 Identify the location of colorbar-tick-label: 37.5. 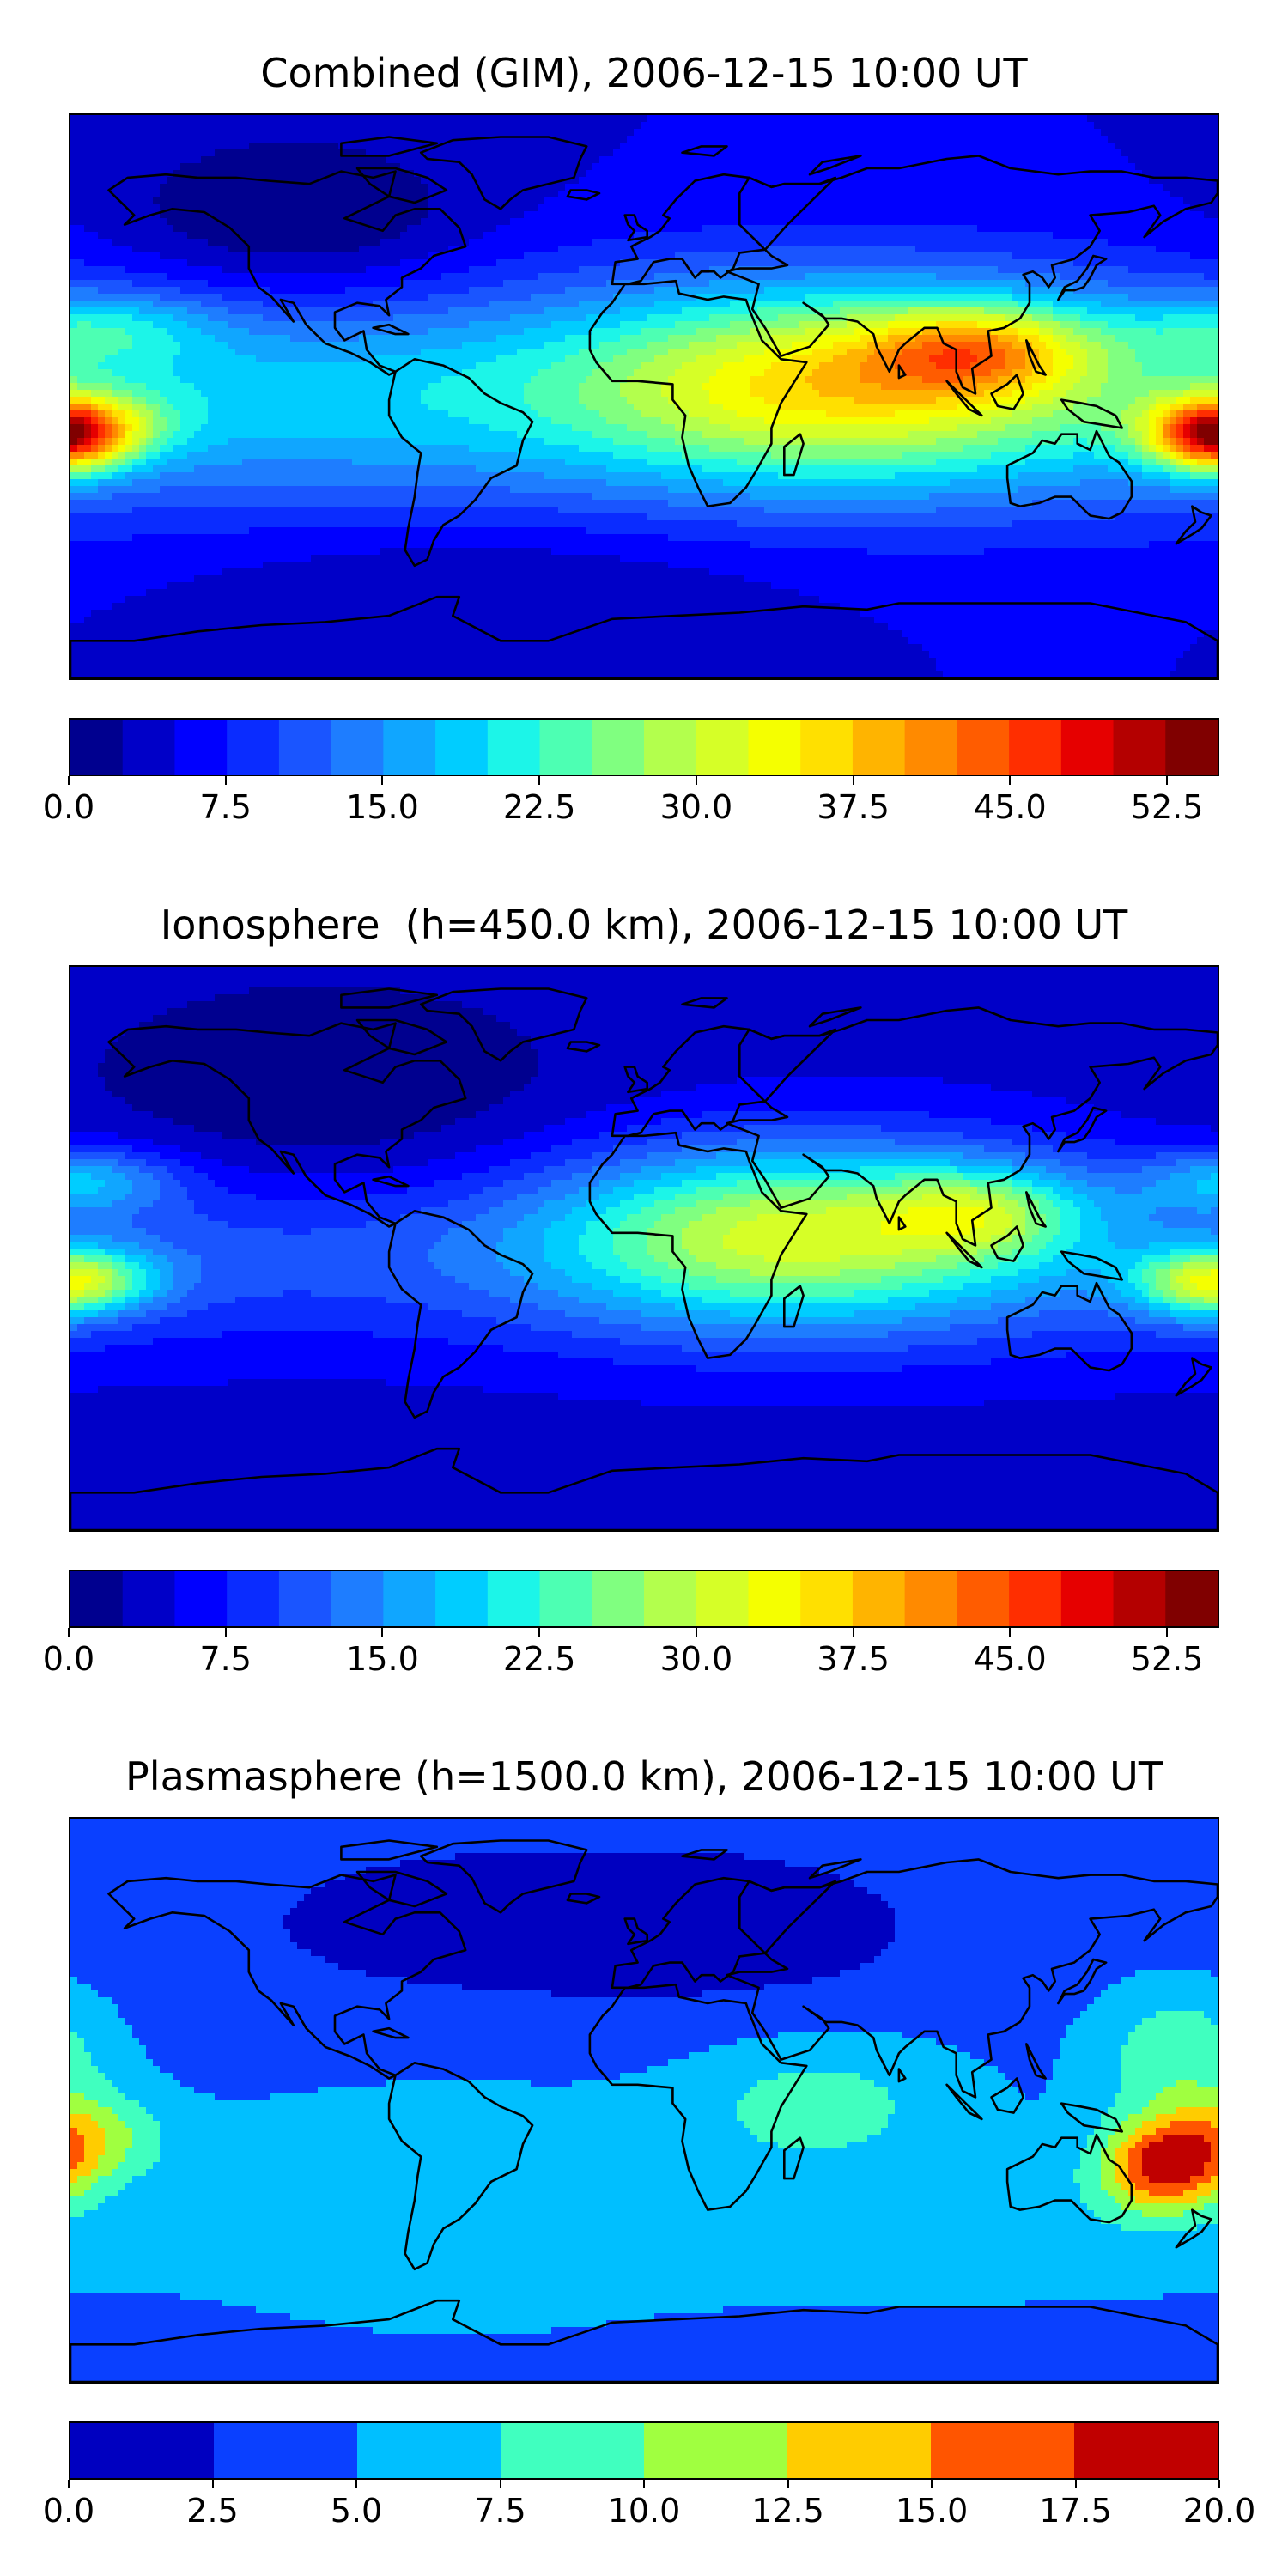
(854, 807).